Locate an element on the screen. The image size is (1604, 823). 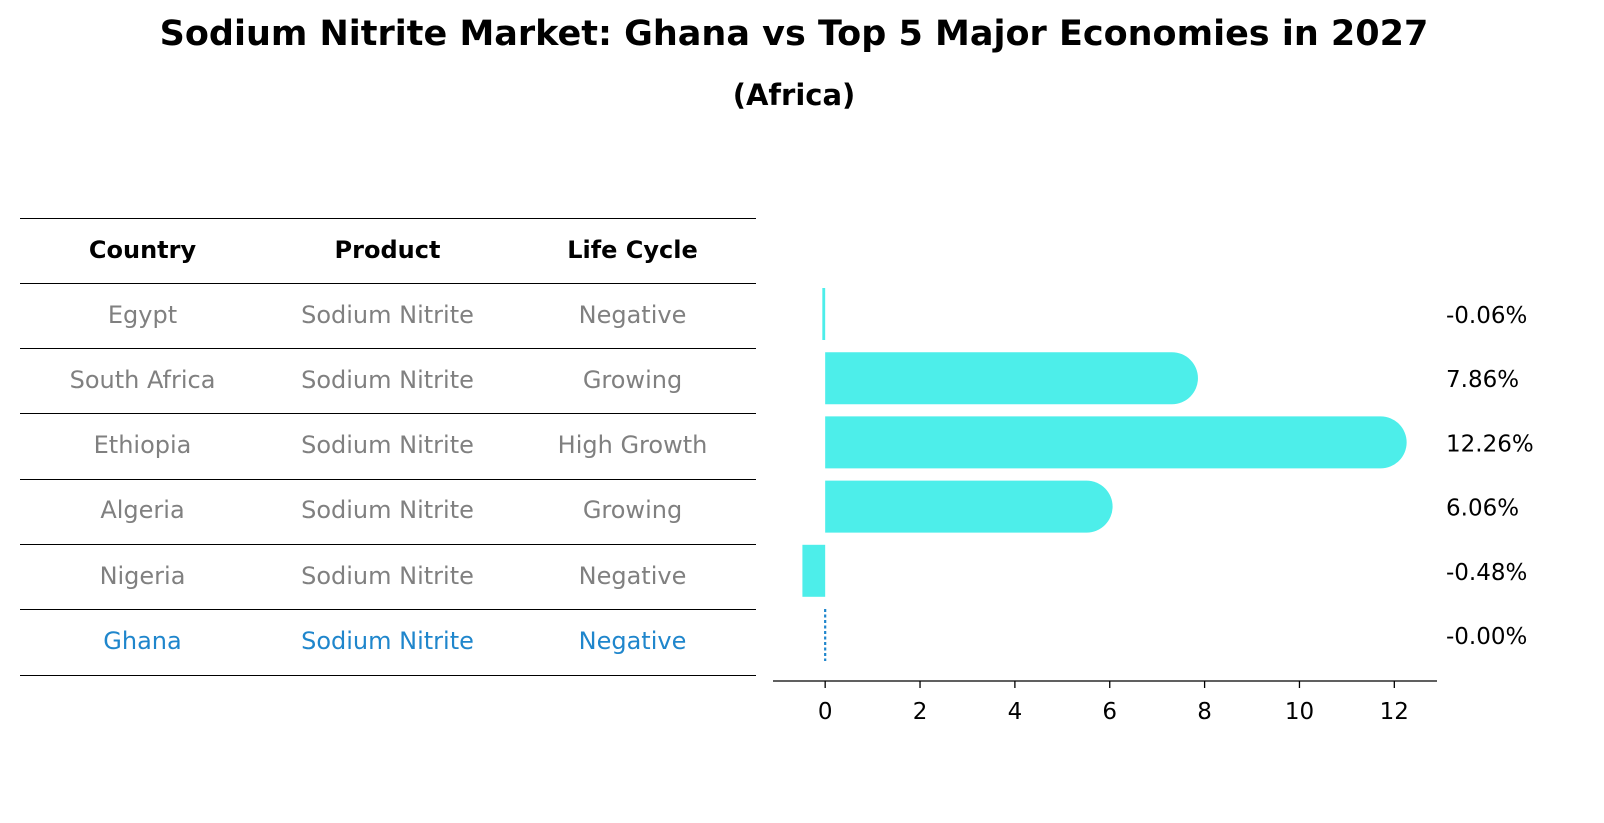
bar-algeria is located at coordinates (969, 506).